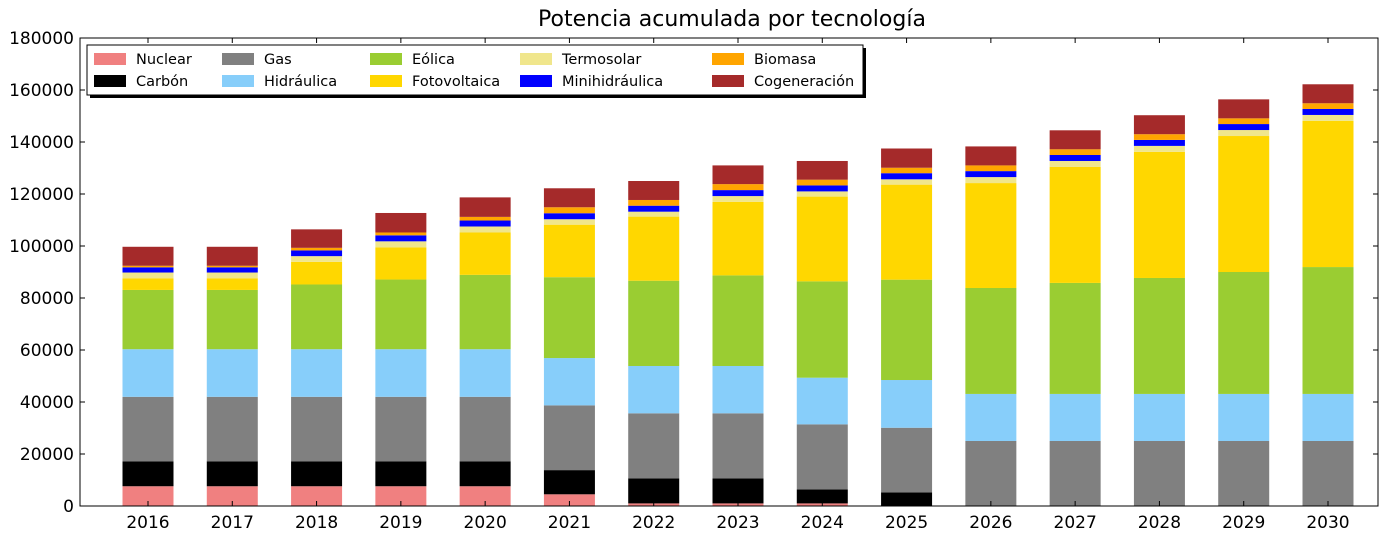 The image size is (1392, 547). What do you see at coordinates (232, 474) in the screenshot?
I see `bar-segment-carbón-2017` at bounding box center [232, 474].